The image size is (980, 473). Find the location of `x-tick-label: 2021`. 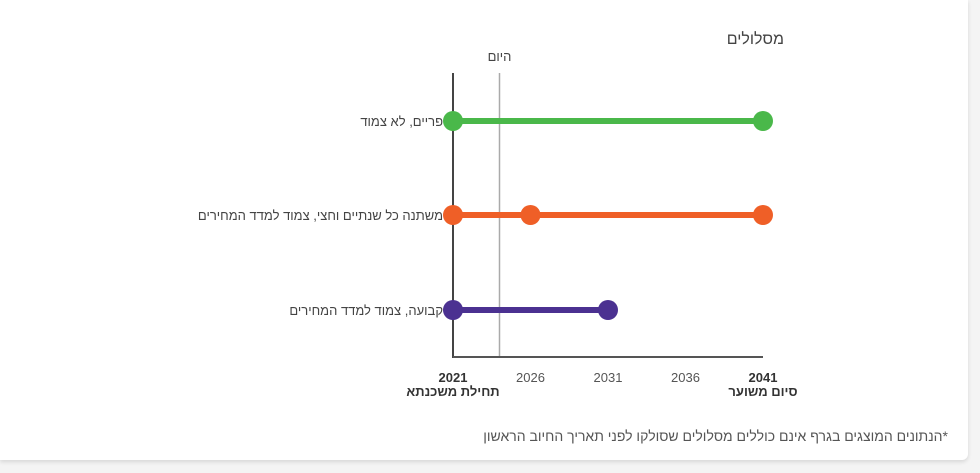

x-tick-label: 2021 is located at coordinates (453, 377).